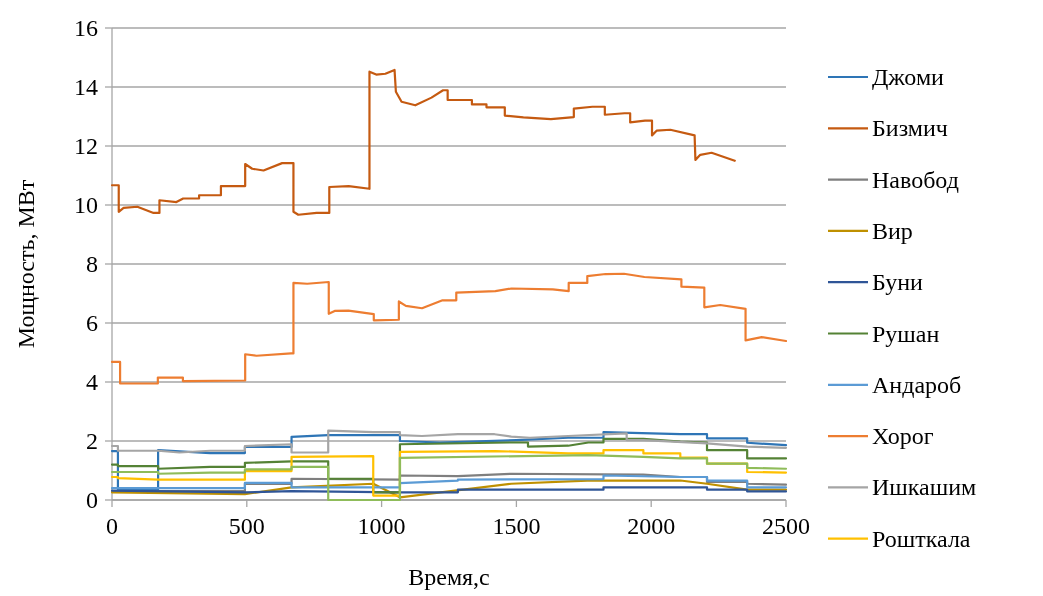 The width and height of the screenshot is (1043, 596). Describe the element at coordinates (924, 487) in the screenshot. I see `legend-label: Ишкашим` at that location.